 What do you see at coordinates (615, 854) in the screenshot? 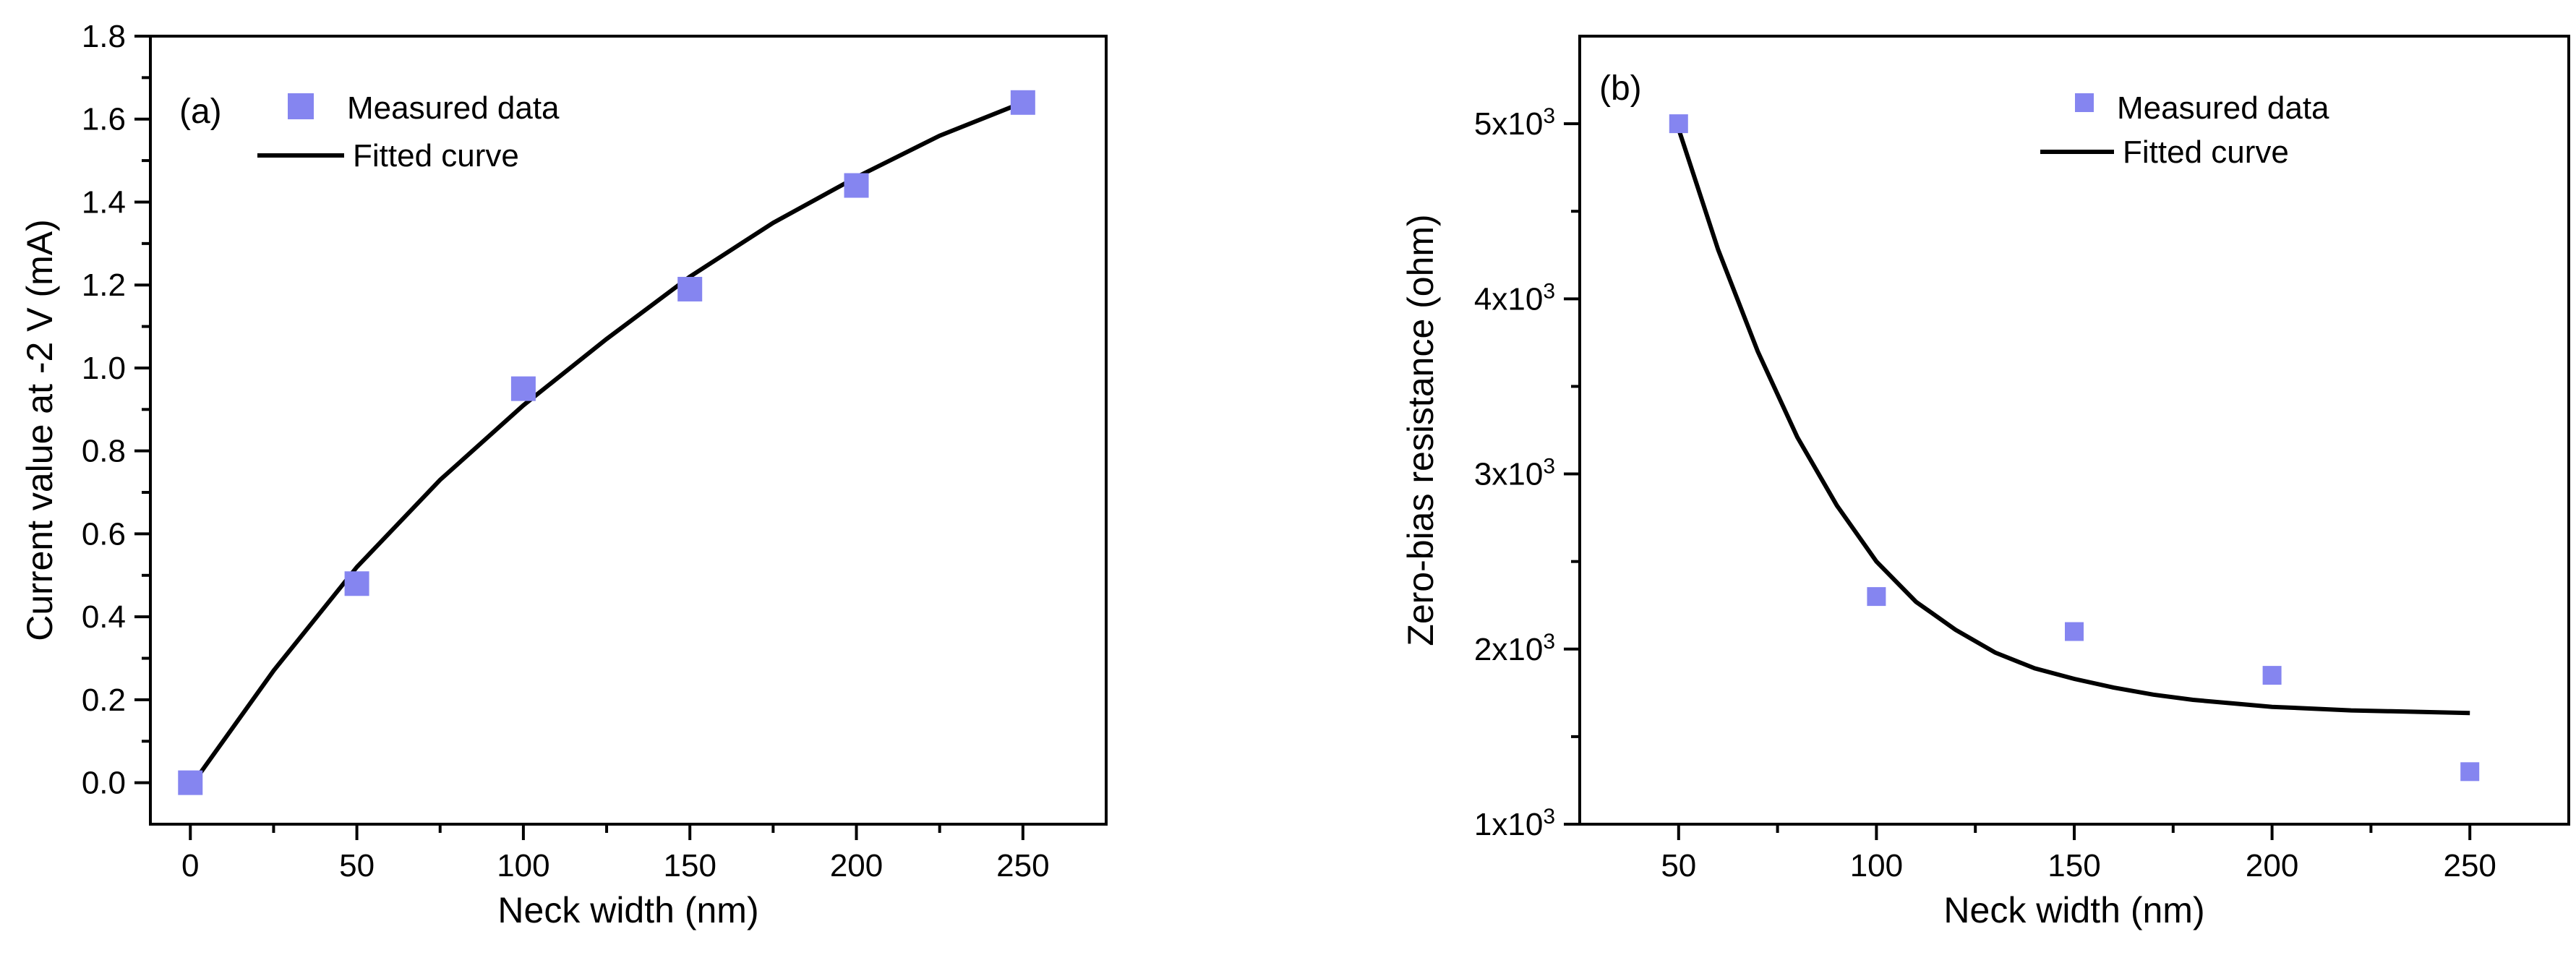
I see `x-axis-ticks: 0 50 100 150 200 250` at bounding box center [615, 854].